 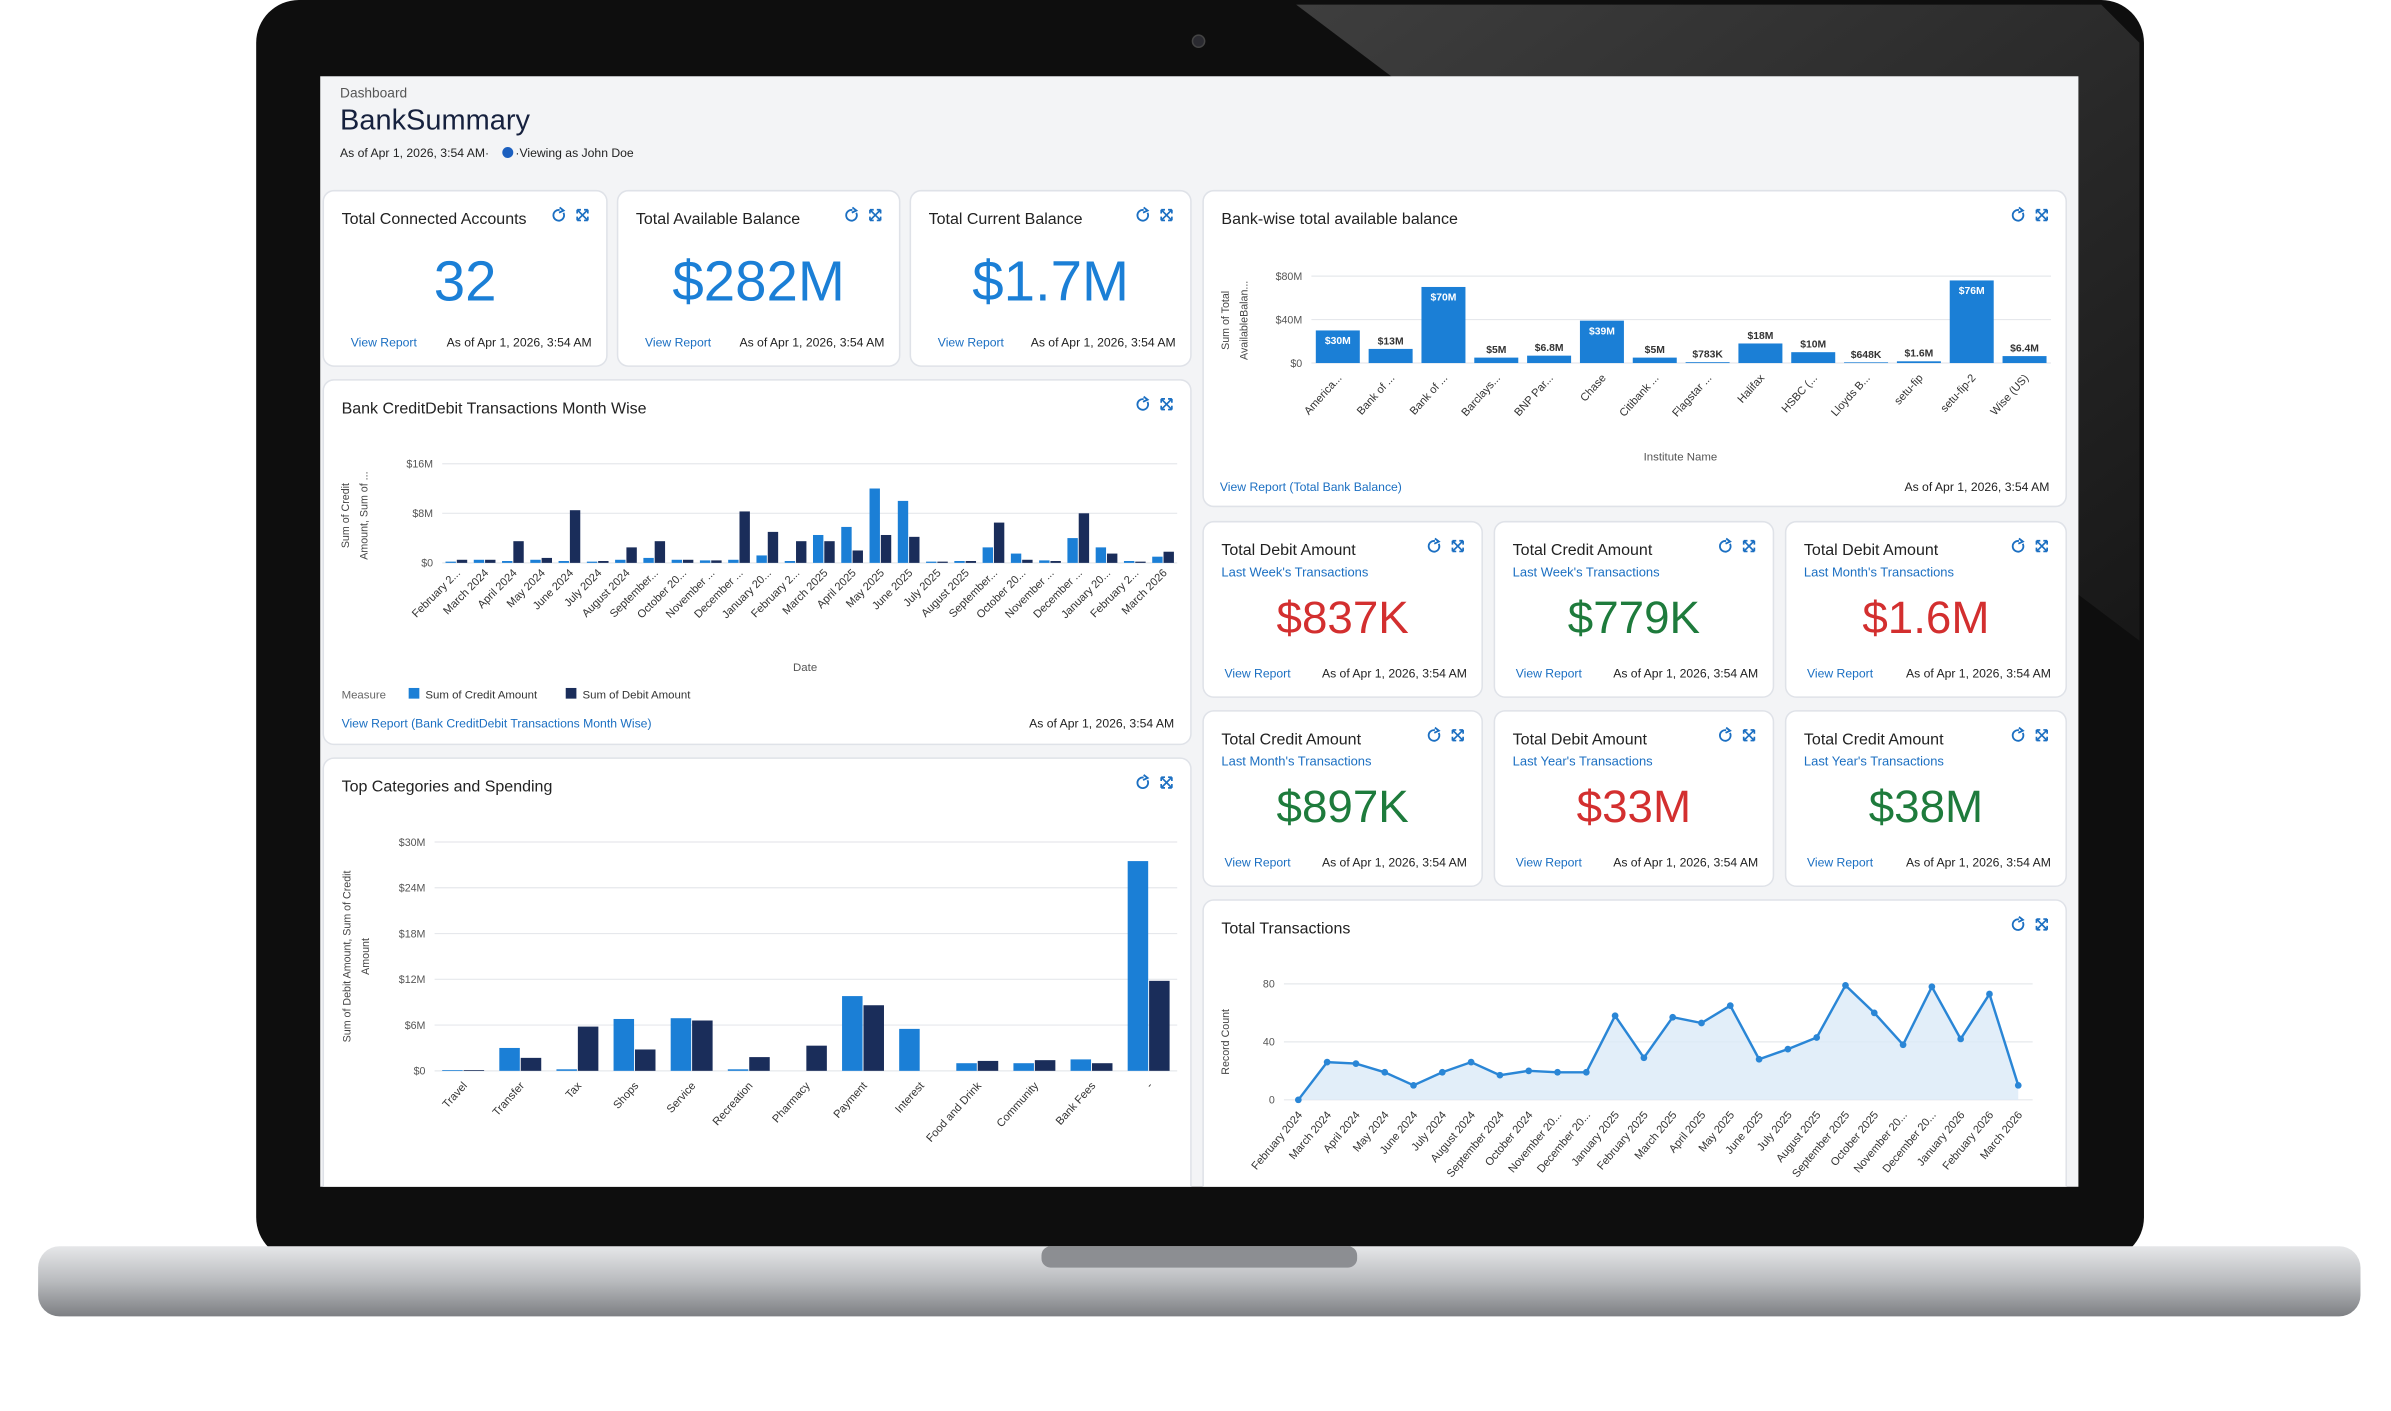 I want to click on card-value: $1.6M, so click(x=1925, y=617).